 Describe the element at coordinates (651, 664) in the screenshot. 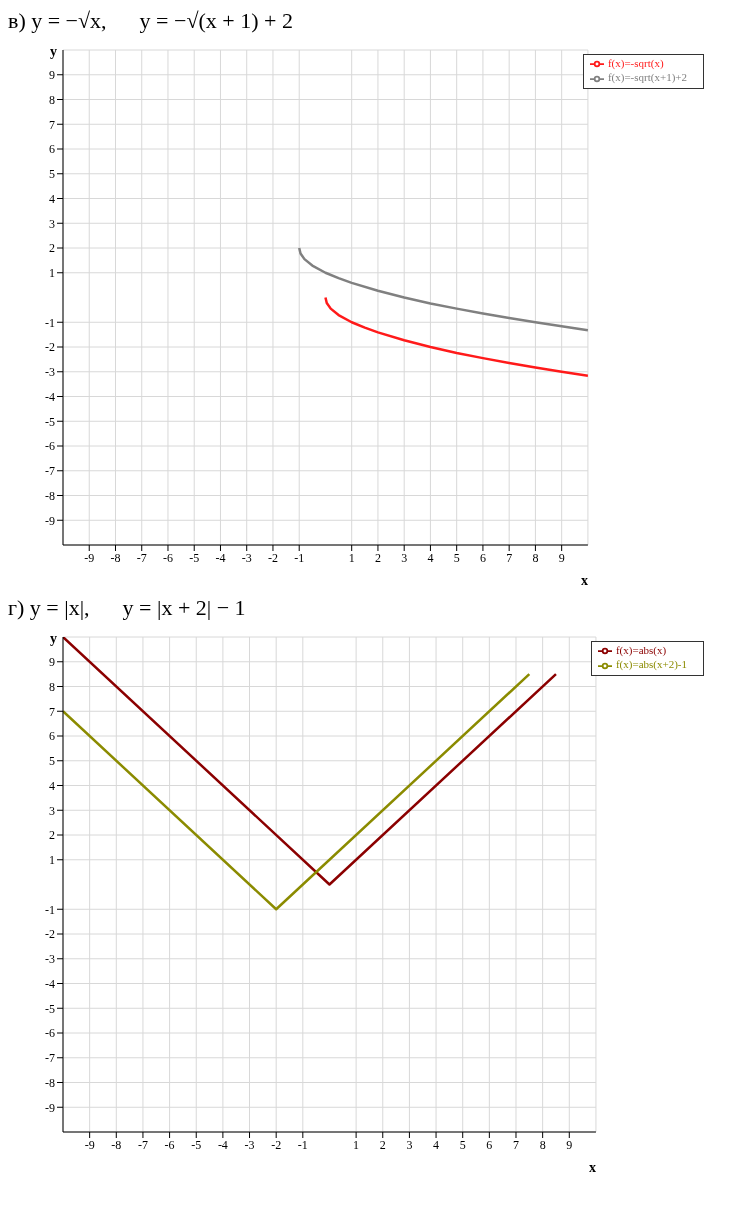

I see `legend-label: f(x)=abs(x+2)-1` at that location.